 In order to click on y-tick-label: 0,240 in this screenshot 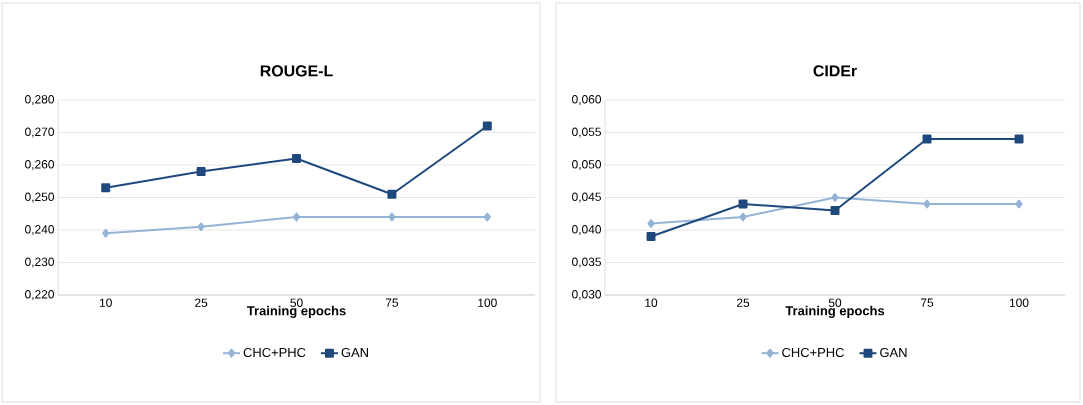, I will do `click(40, 230)`.